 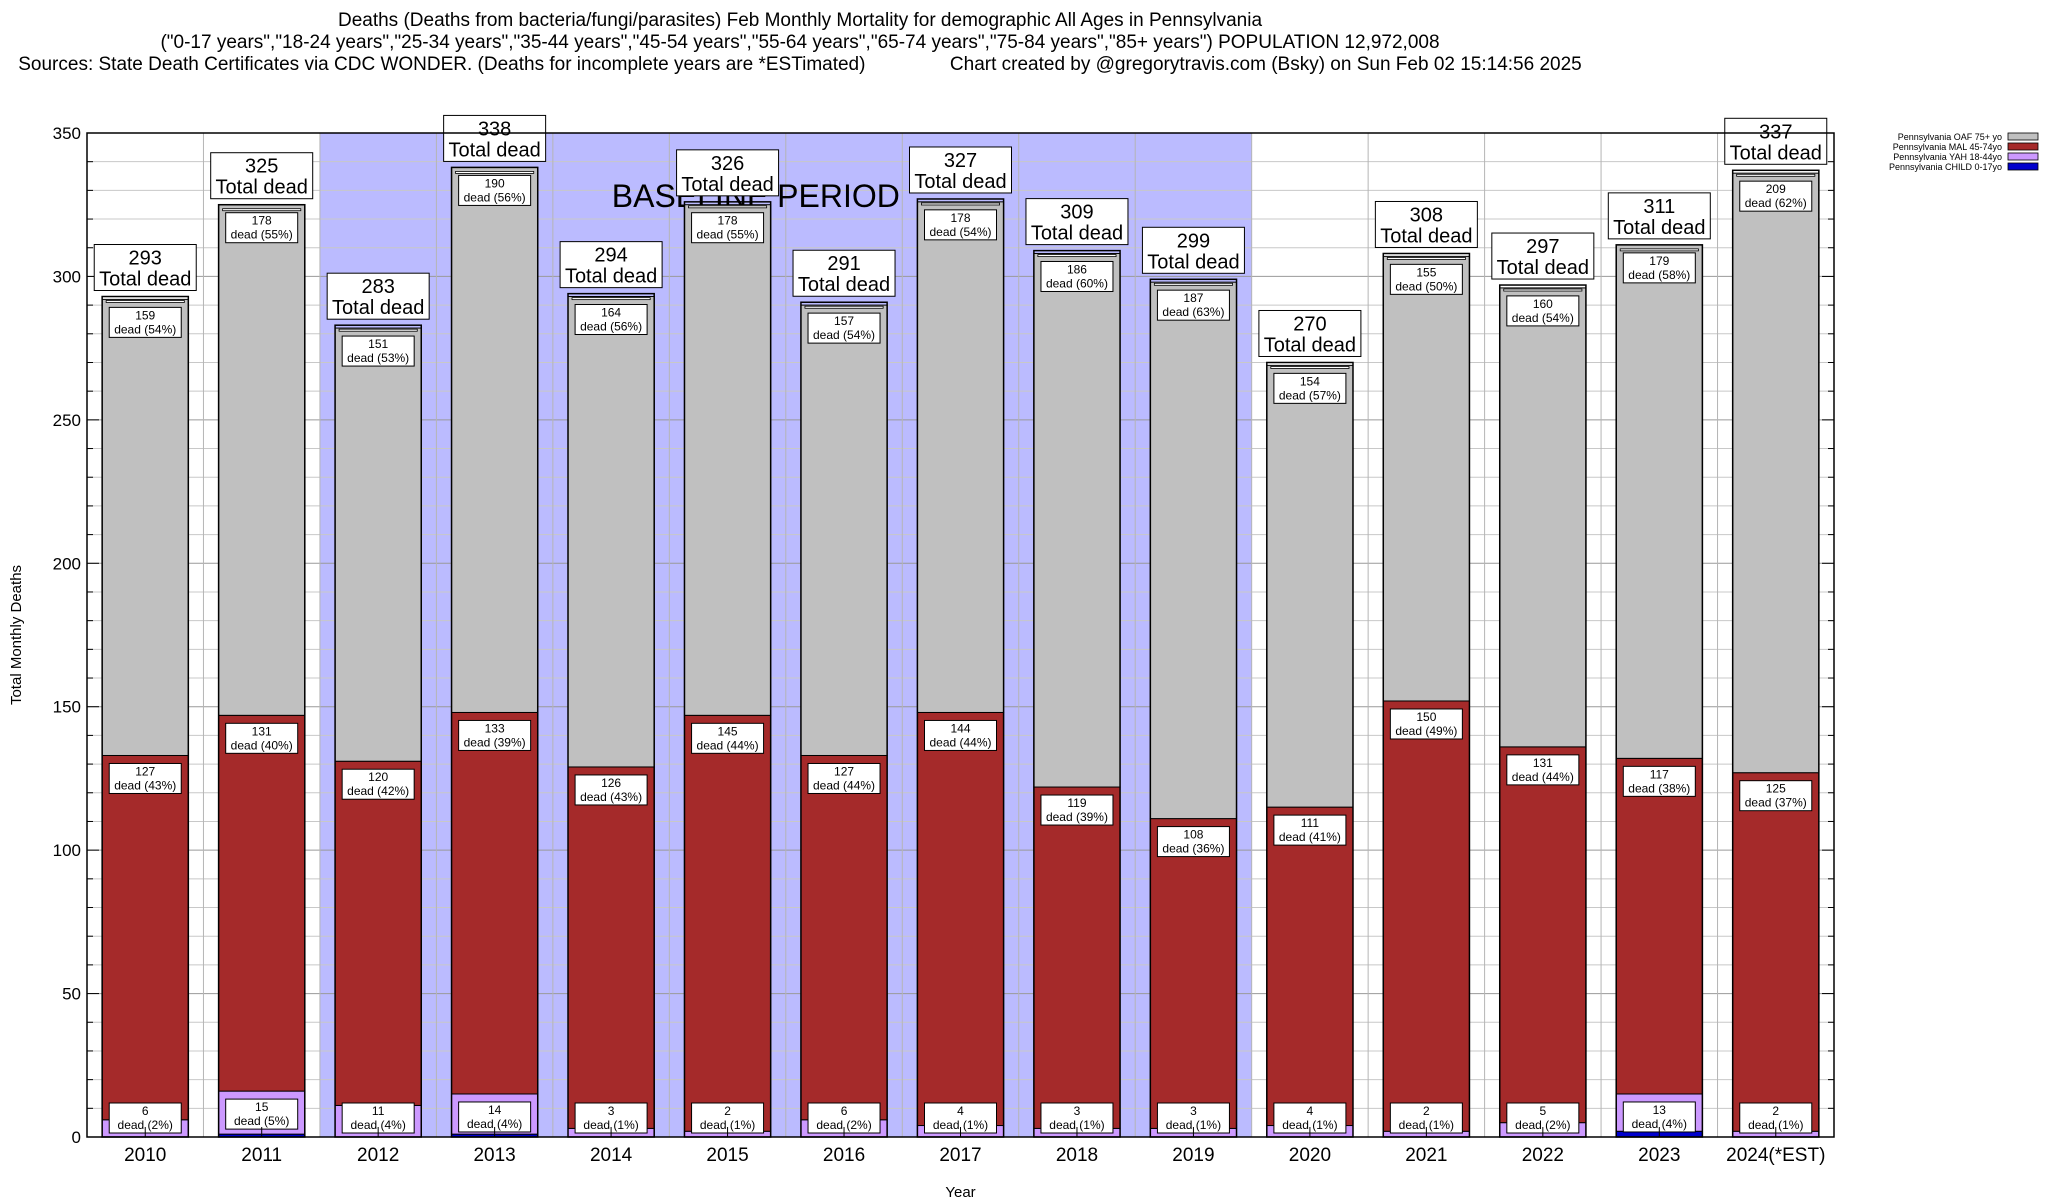 I want to click on x-tick-label: 2012, so click(x=378, y=1155).